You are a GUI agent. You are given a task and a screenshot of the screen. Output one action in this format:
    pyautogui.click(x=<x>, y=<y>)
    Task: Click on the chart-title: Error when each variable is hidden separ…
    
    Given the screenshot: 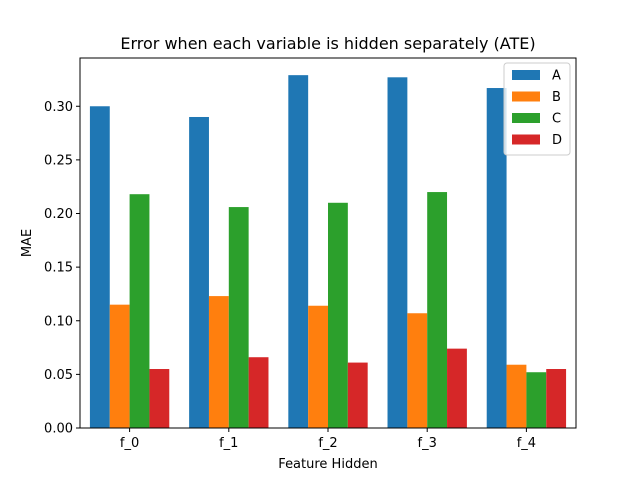 What is the action you would take?
    pyautogui.click(x=327, y=43)
    